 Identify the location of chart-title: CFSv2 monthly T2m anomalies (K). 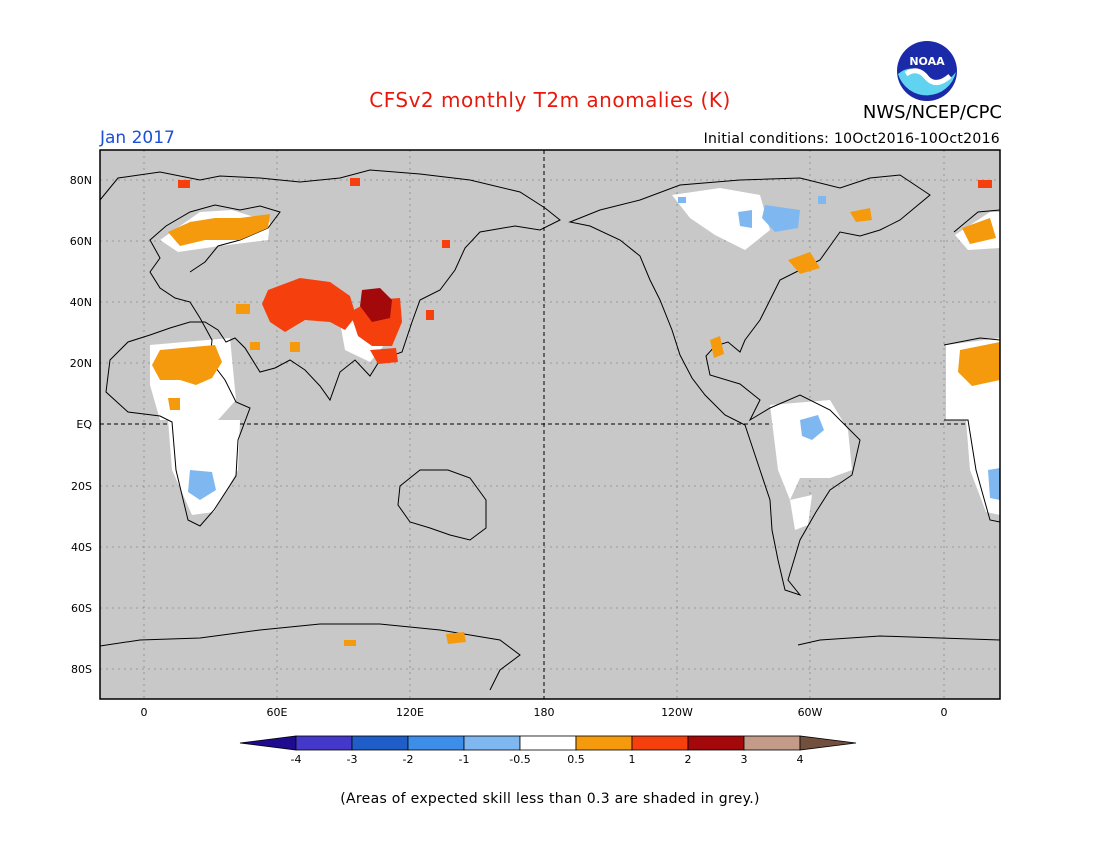
(550, 100).